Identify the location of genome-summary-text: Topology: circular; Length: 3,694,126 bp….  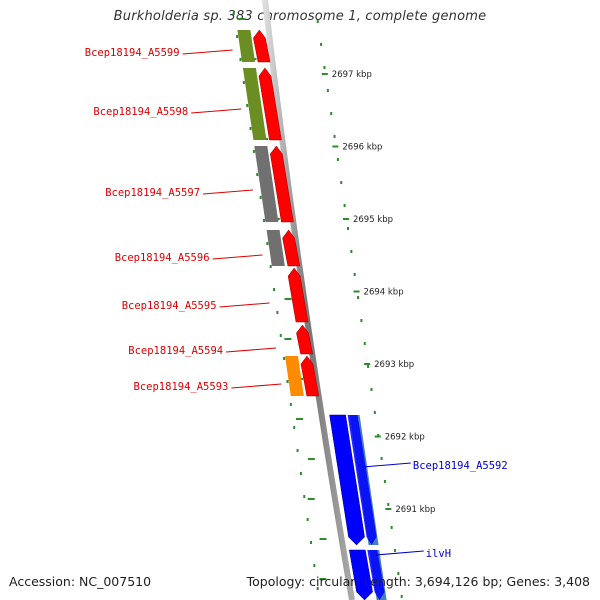
(418, 581).